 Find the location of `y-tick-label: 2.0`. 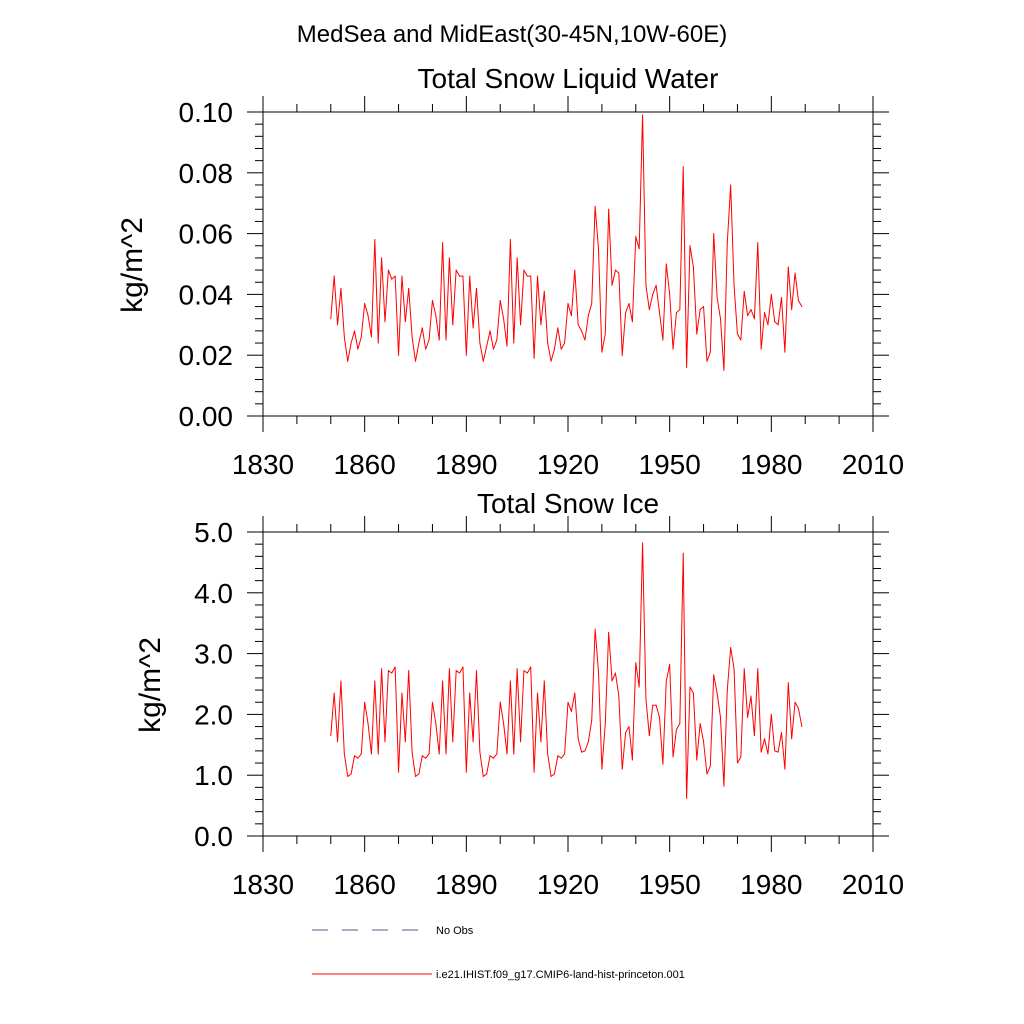

y-tick-label: 2.0 is located at coordinates (213, 714).